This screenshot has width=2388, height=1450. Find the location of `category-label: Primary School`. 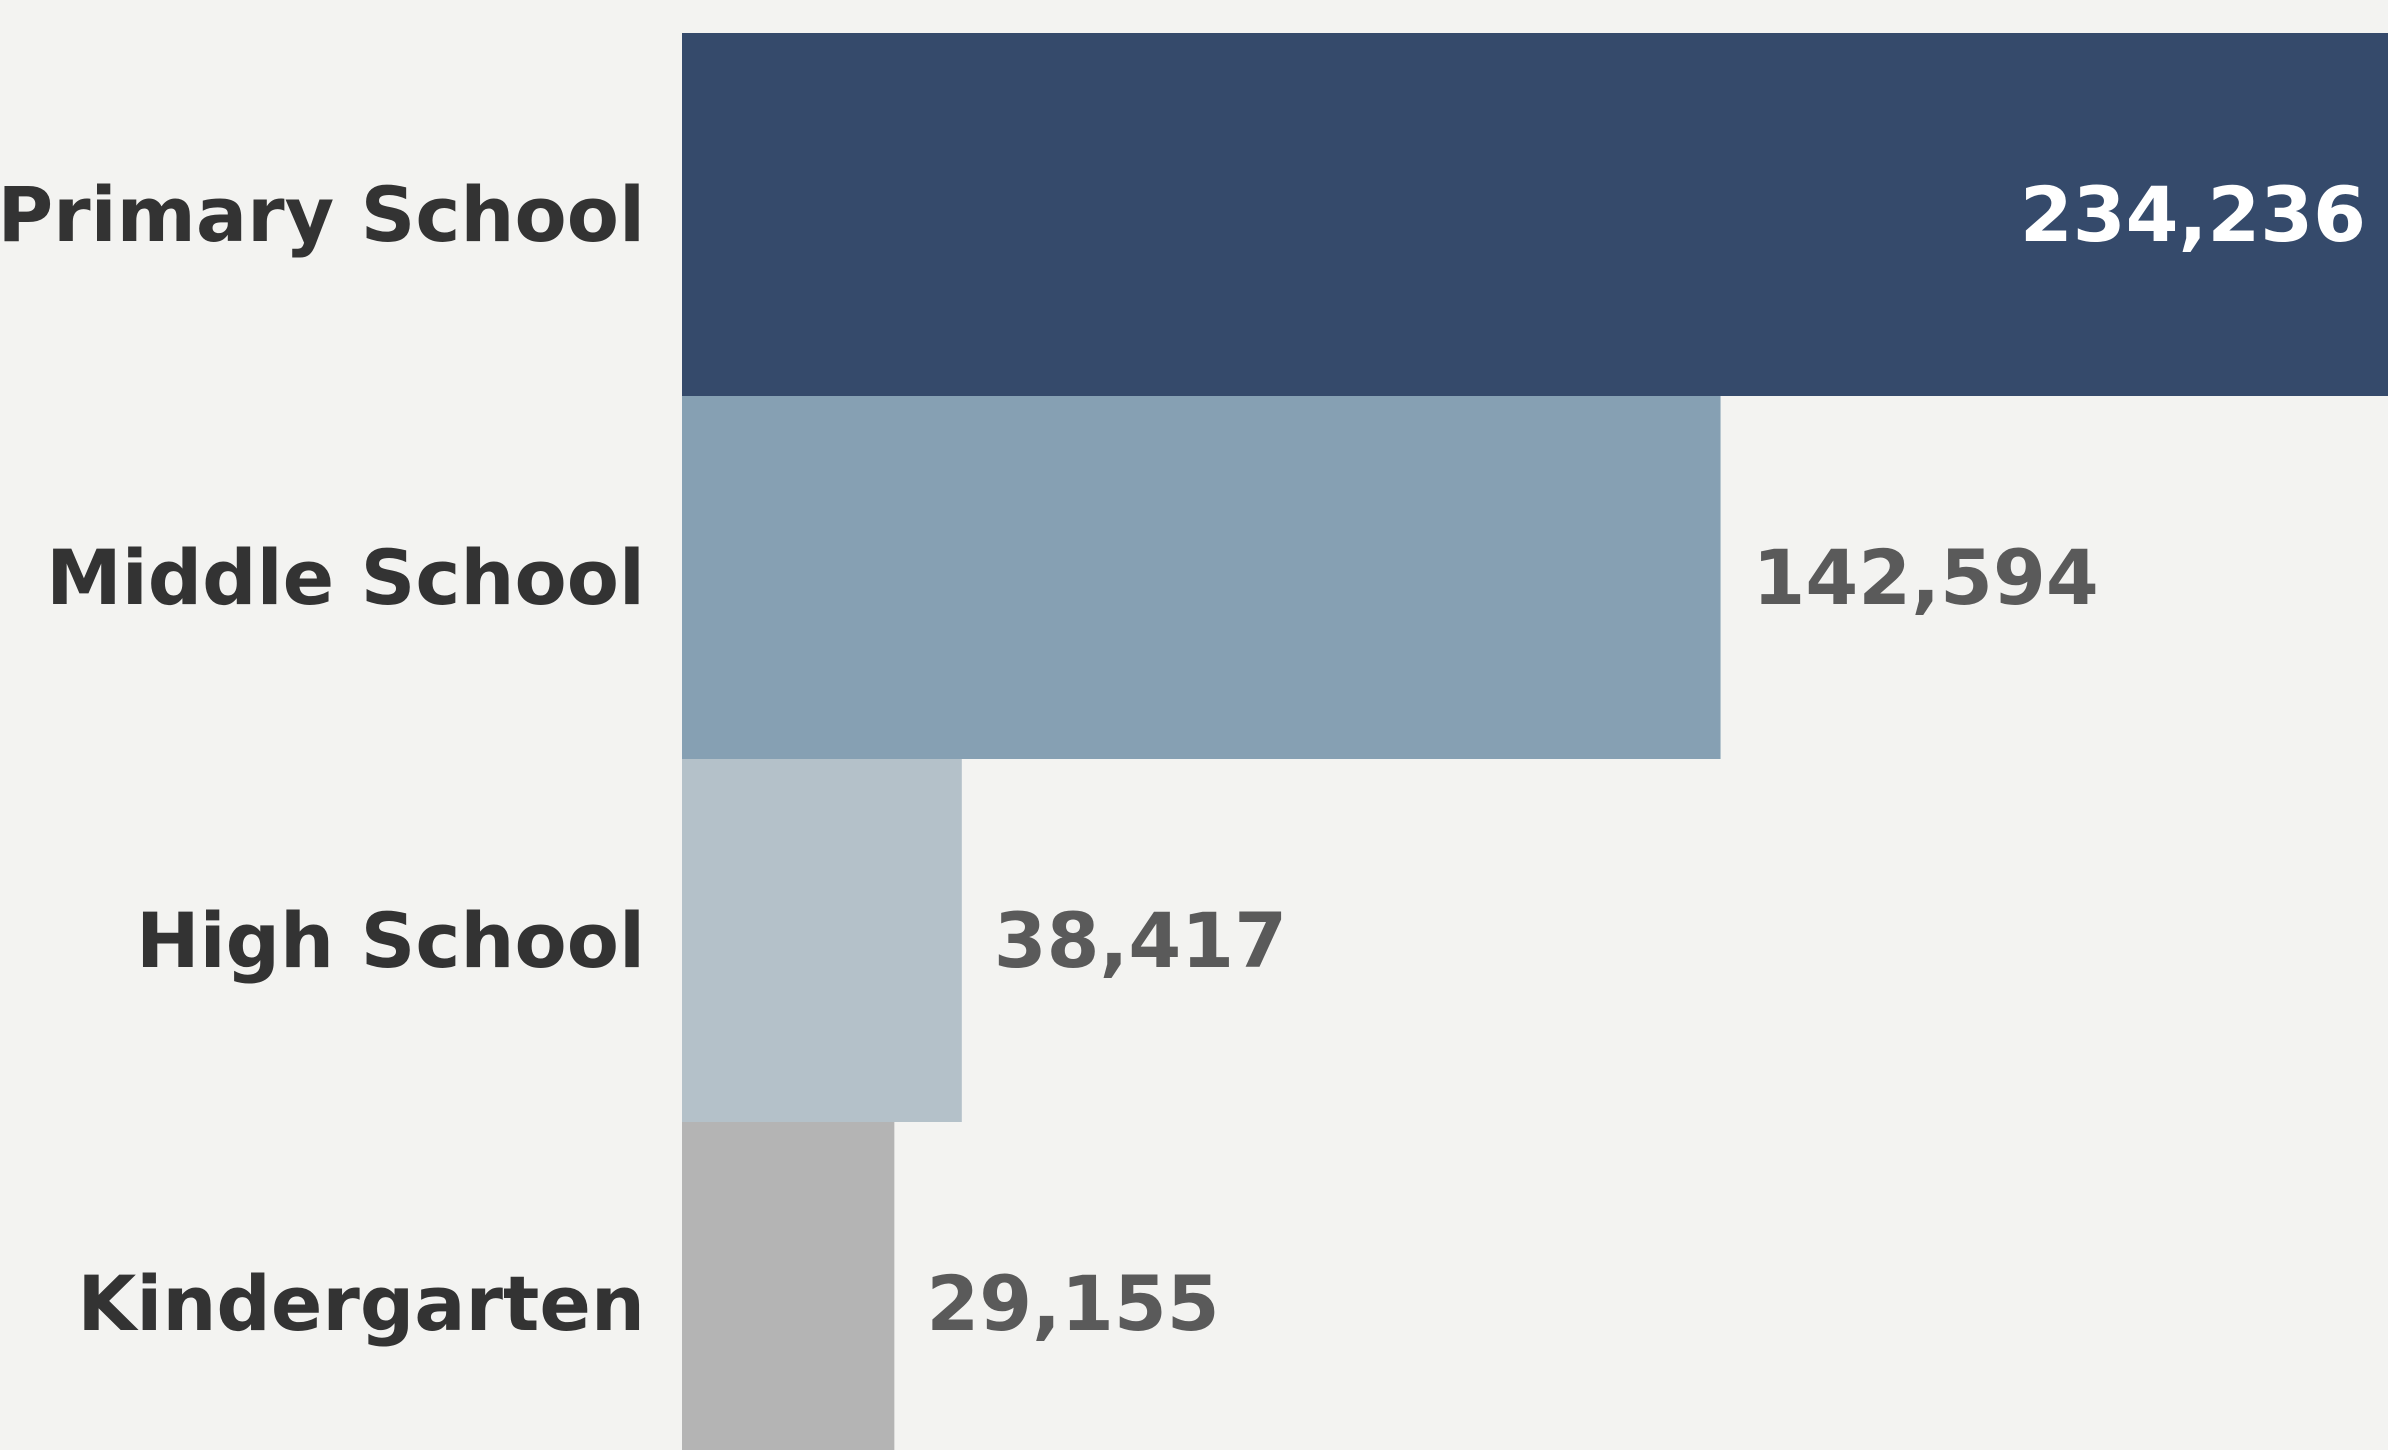

category-label: Primary School is located at coordinates (322, 214).